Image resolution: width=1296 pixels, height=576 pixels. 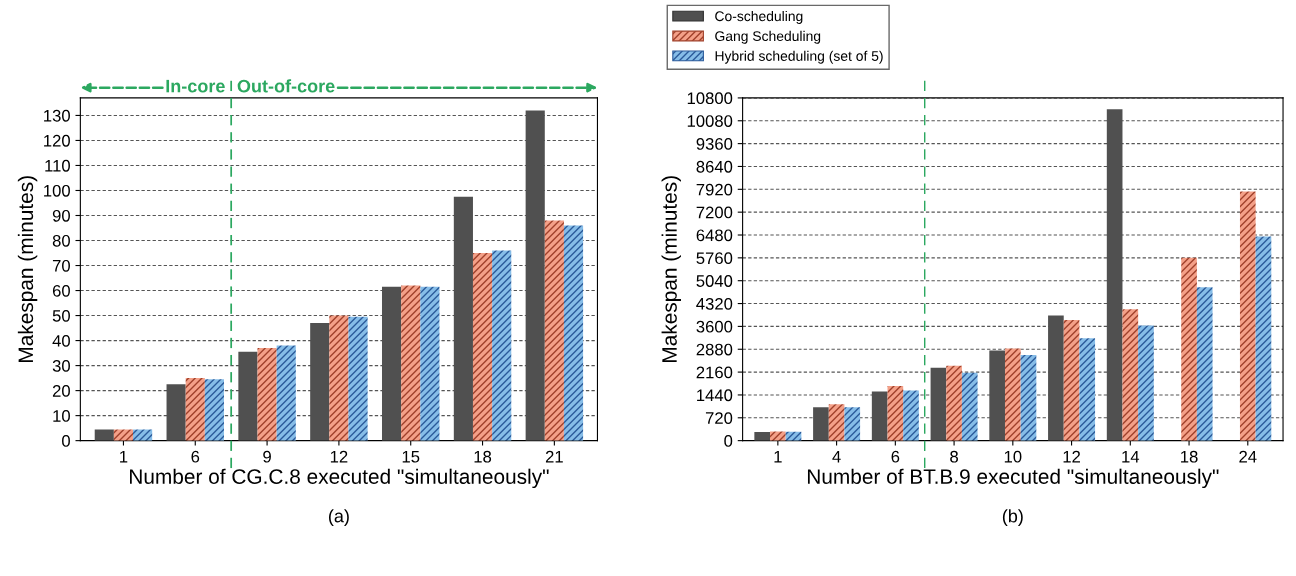 What do you see at coordinates (338, 518) in the screenshot?
I see `text: (a)` at bounding box center [338, 518].